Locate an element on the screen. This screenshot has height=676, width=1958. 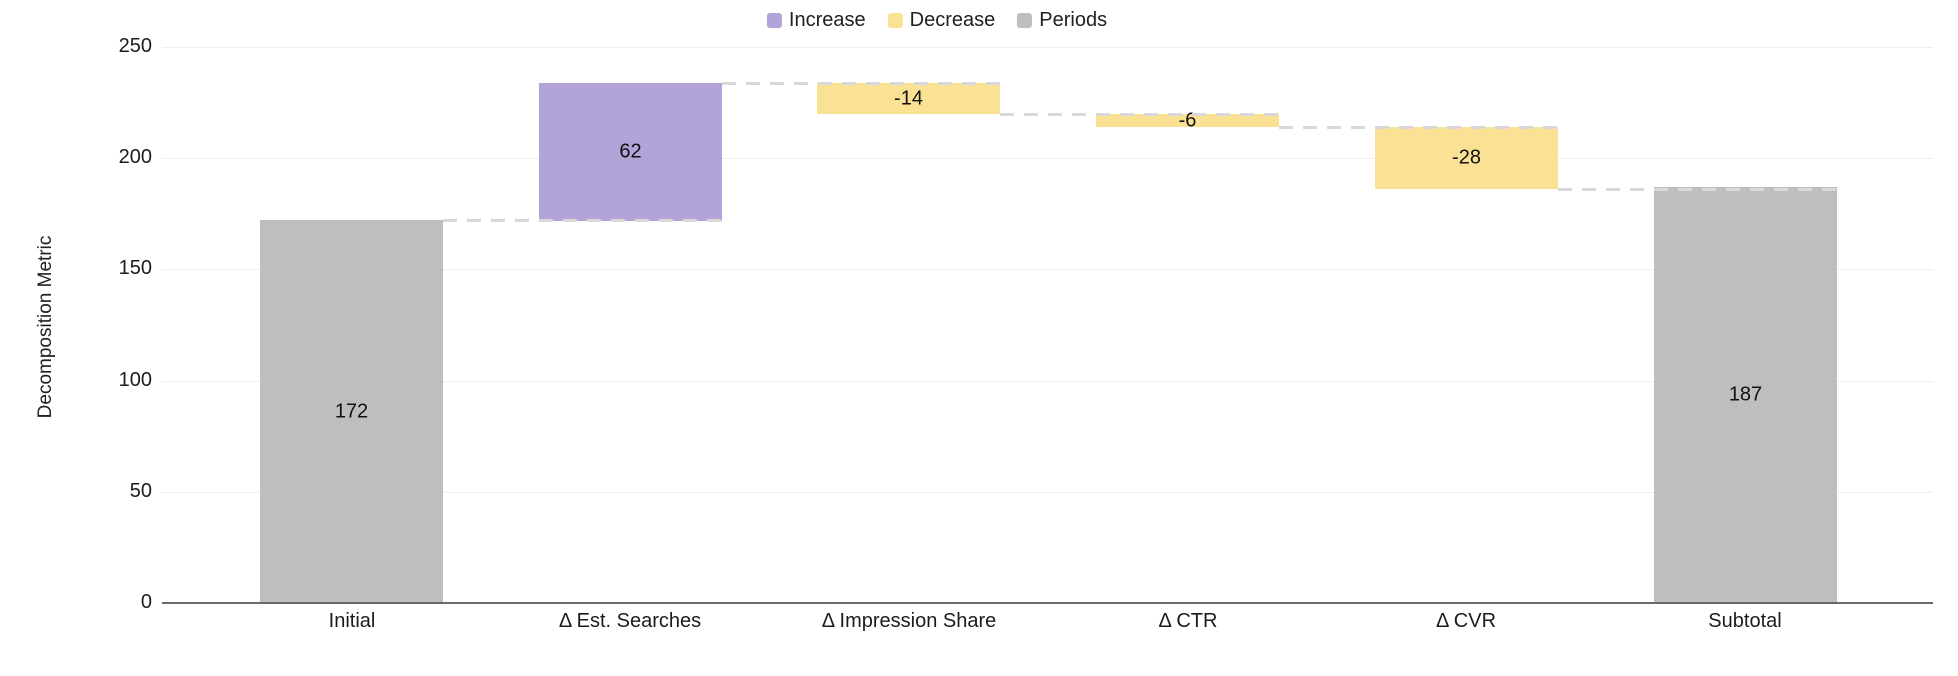
bar-value-label: 187 is located at coordinates (1745, 394).